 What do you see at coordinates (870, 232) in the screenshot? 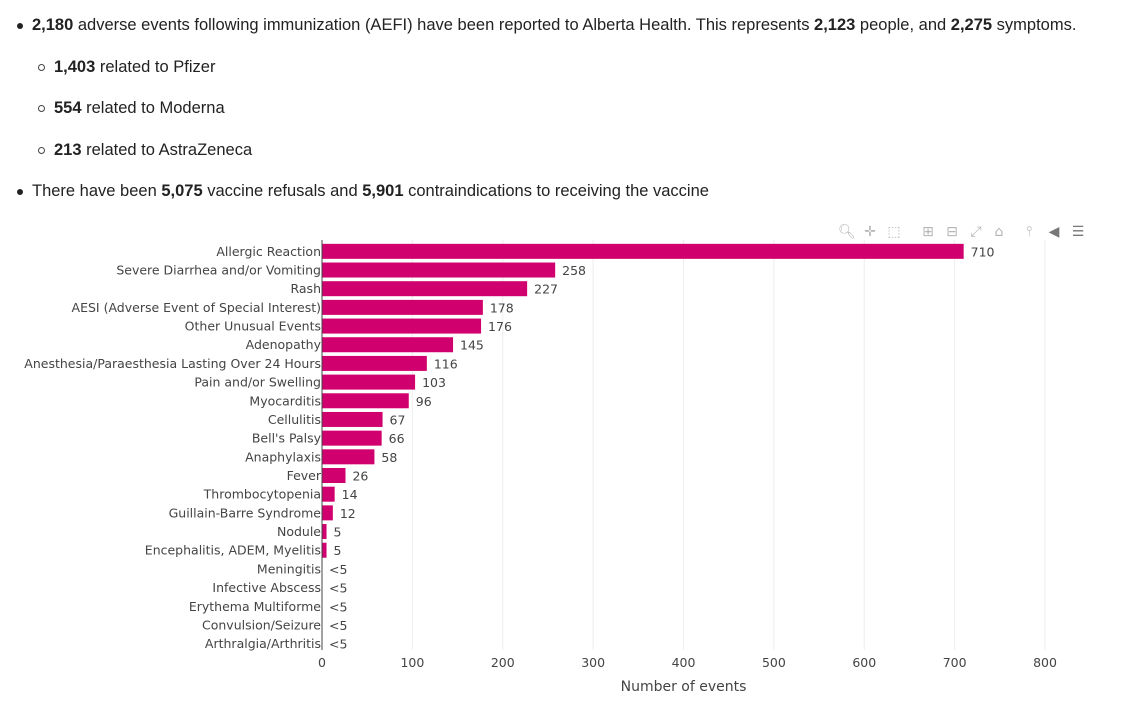
I see `pan-icon: ✛` at bounding box center [870, 232].